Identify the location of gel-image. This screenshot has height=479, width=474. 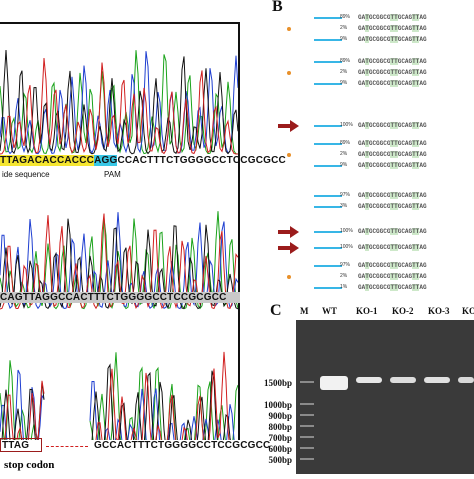
(385, 397).